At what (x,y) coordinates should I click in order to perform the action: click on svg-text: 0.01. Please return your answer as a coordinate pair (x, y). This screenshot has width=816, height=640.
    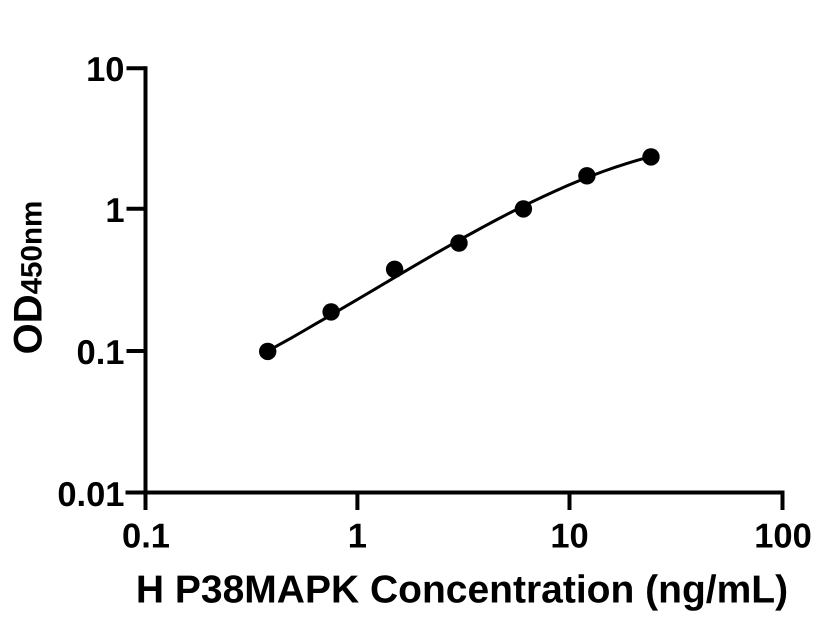
    Looking at the image, I should click on (90, 495).